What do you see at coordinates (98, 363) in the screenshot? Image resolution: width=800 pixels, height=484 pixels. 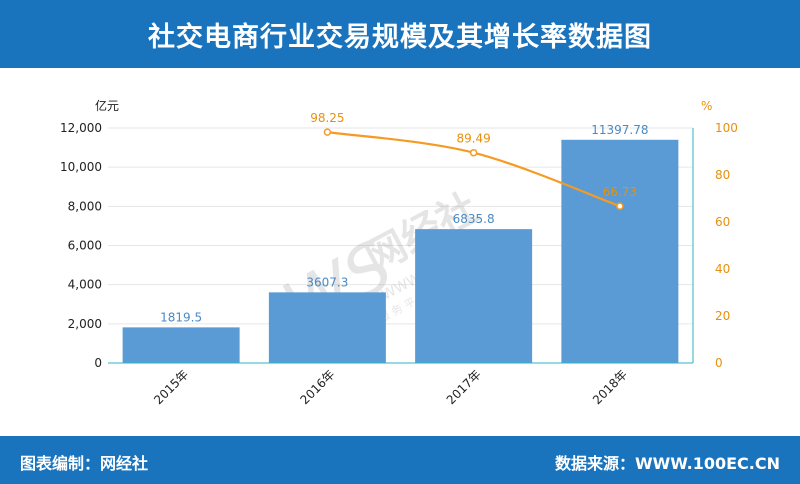 I see `y-left-tick-label: 0` at bounding box center [98, 363].